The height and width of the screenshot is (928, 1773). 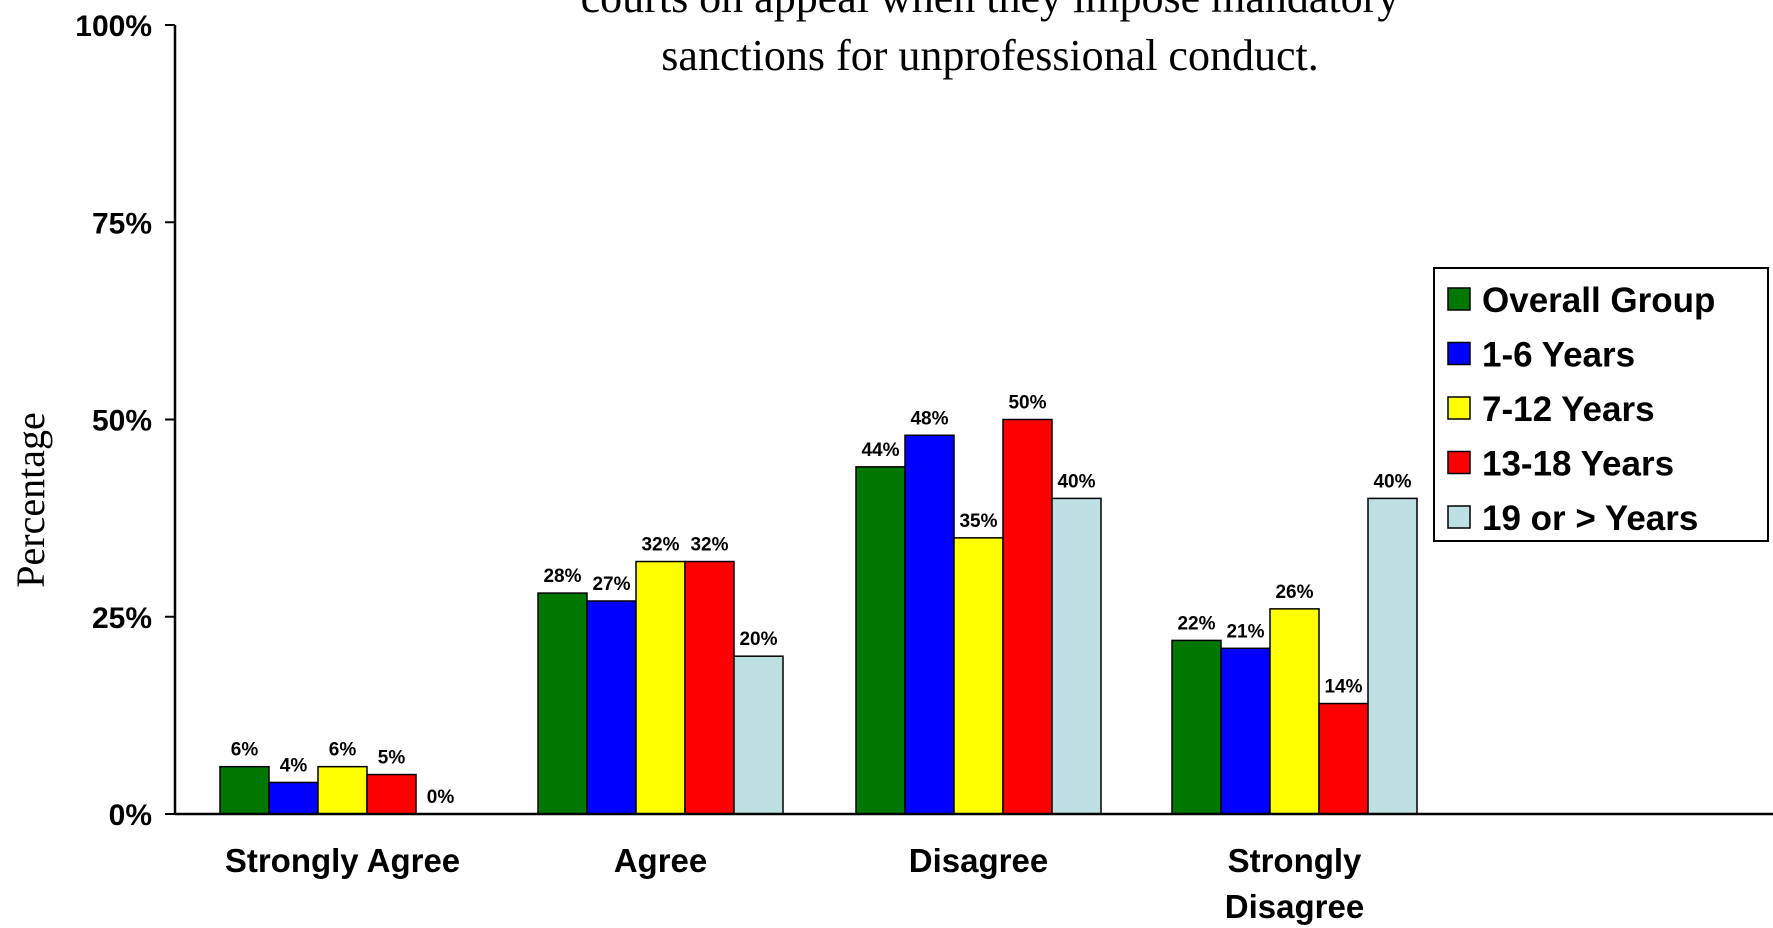 I want to click on x-tick-label-line: Agree, so click(x=661, y=860).